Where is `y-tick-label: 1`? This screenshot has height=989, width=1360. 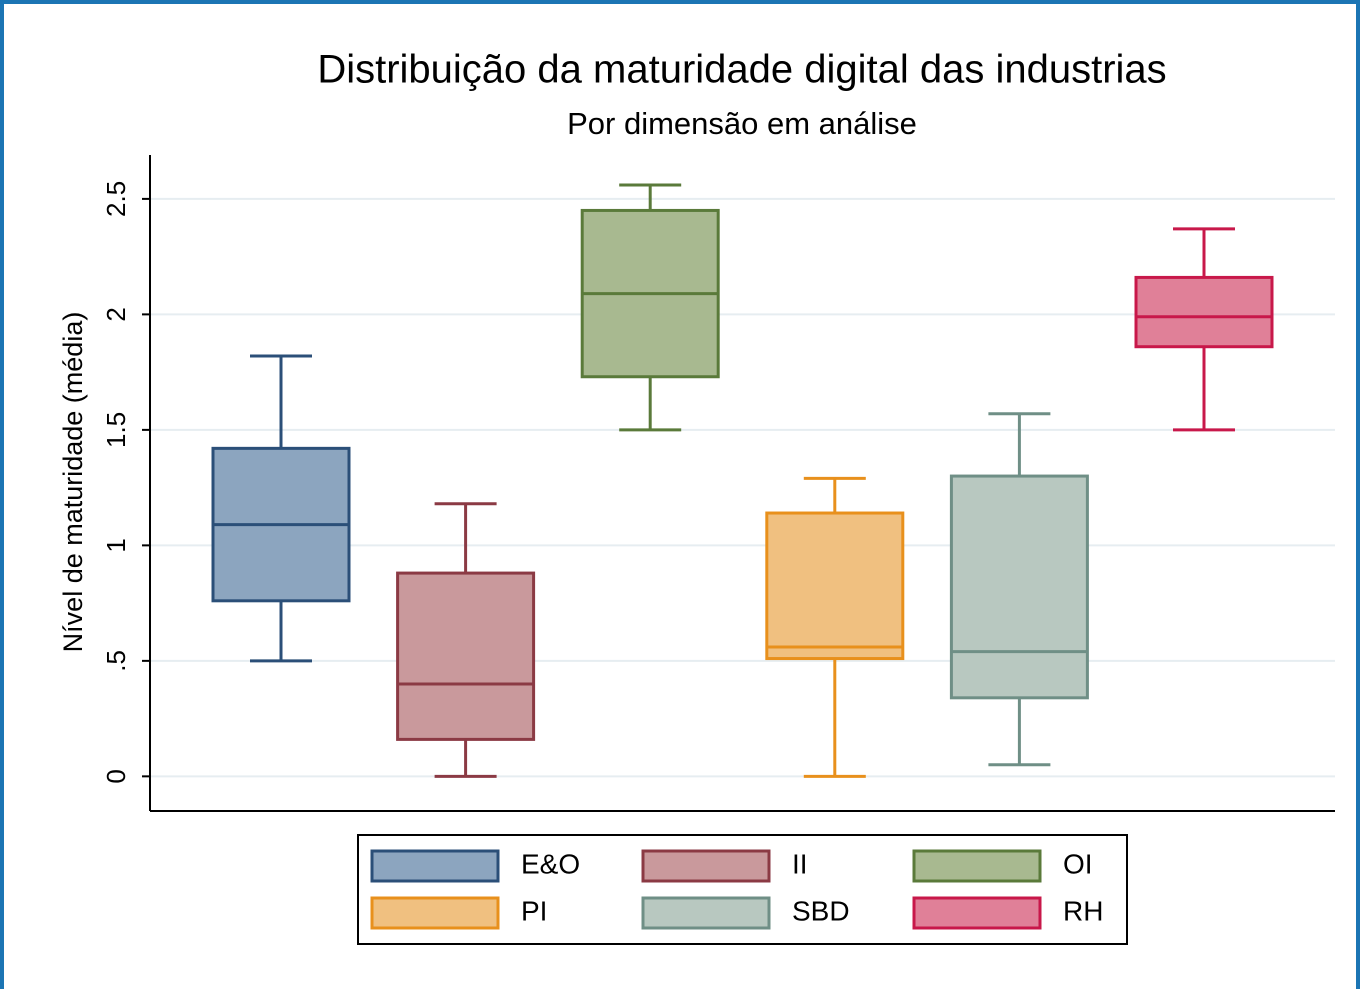 y-tick-label: 1 is located at coordinates (116, 545).